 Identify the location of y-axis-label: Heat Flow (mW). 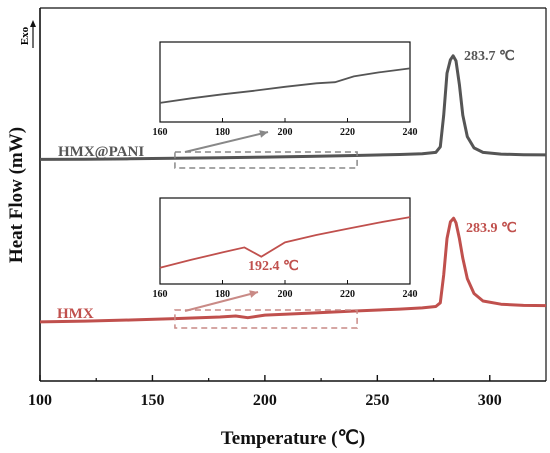
(16, 195).